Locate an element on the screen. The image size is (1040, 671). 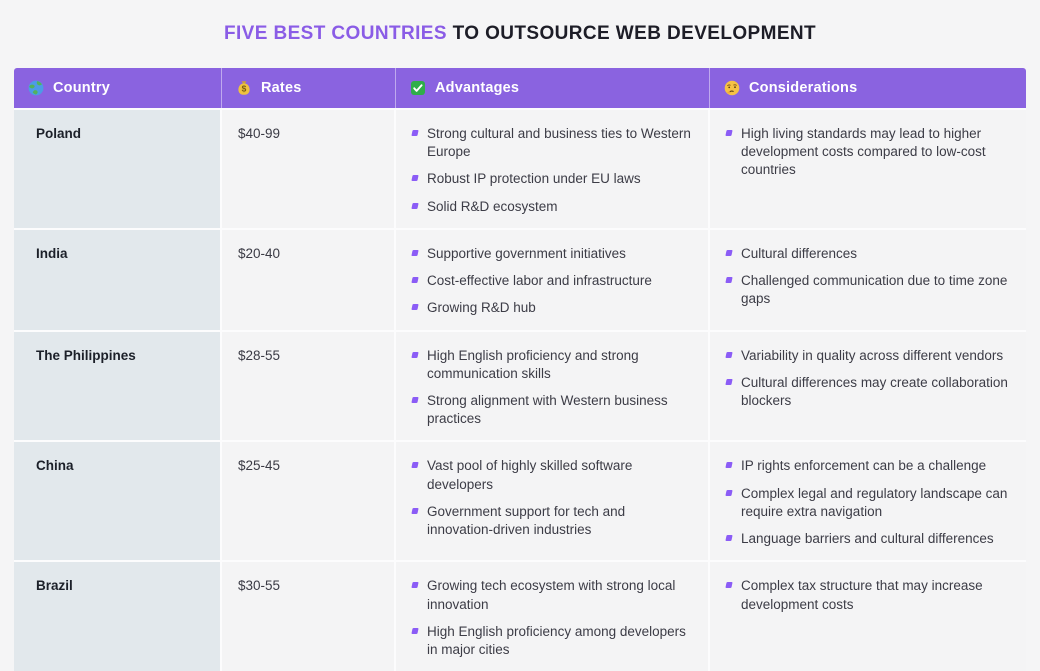
page-title-highlight: FIVE BEST COUNTRIES is located at coordinates (335, 33).